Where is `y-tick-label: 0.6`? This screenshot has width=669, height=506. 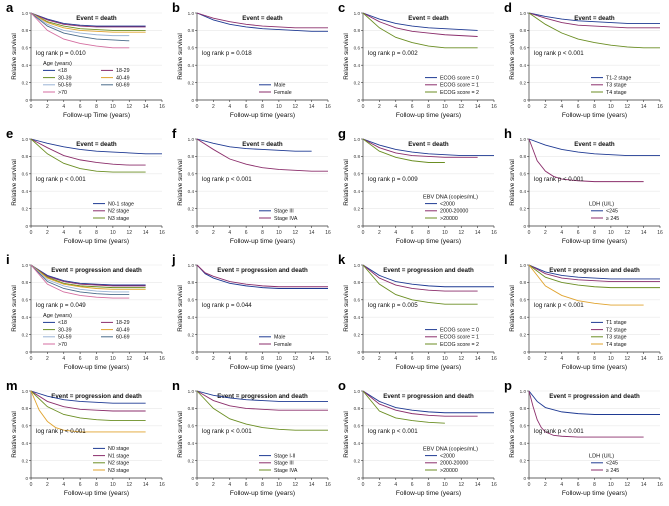 y-tick-label: 0.6 is located at coordinates (357, 426).